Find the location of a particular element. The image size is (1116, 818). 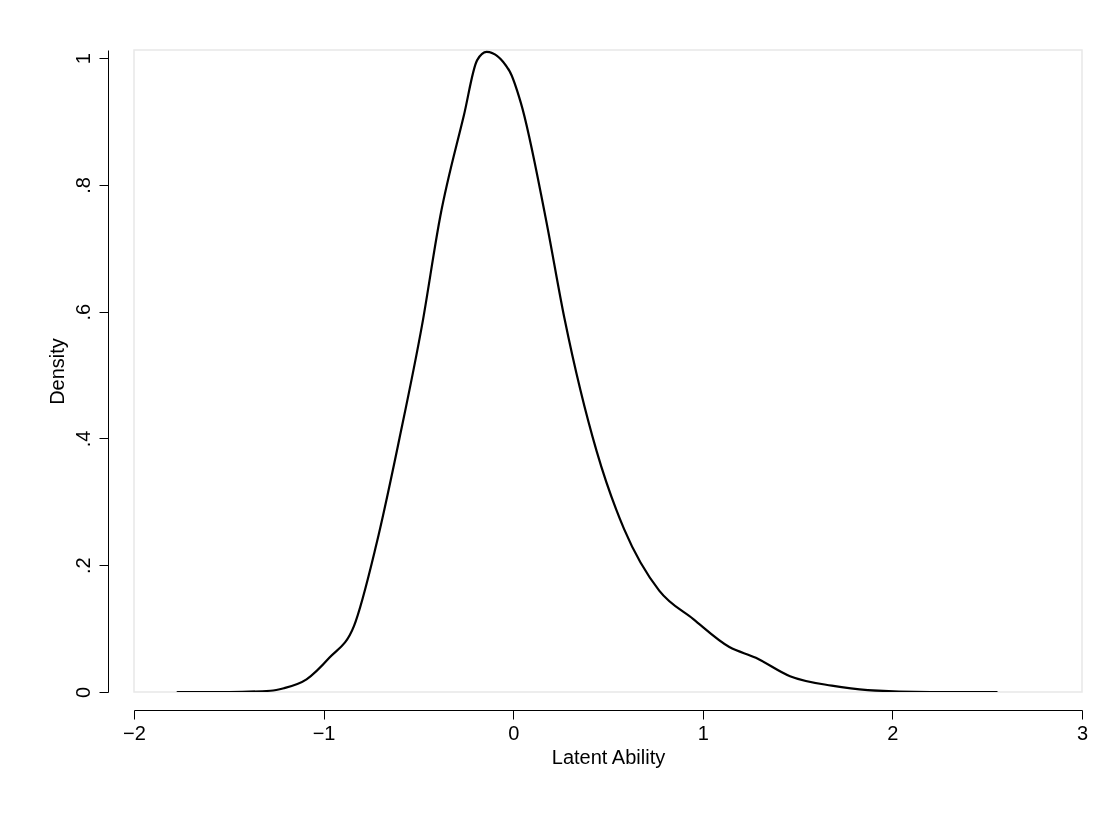

x-tick-label: 3 is located at coordinates (1082, 732).